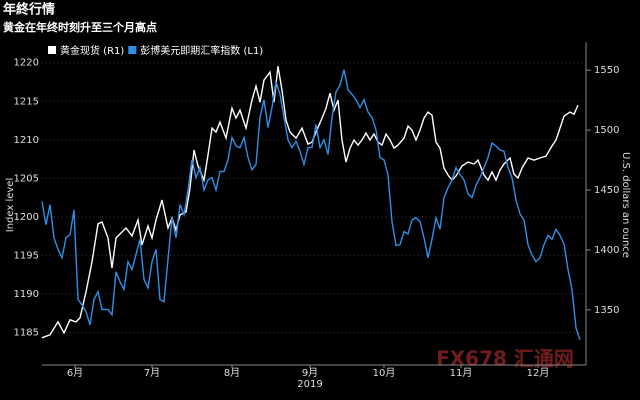  What do you see at coordinates (152, 373) in the screenshot?
I see `x-tick-label: 7月` at bounding box center [152, 373].